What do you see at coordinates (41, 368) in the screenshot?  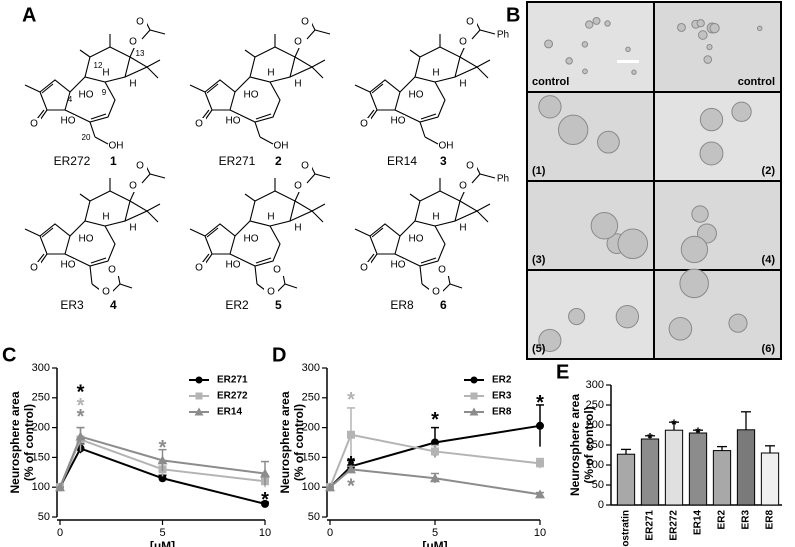 I see `y-tick-label: 300` at bounding box center [41, 368].